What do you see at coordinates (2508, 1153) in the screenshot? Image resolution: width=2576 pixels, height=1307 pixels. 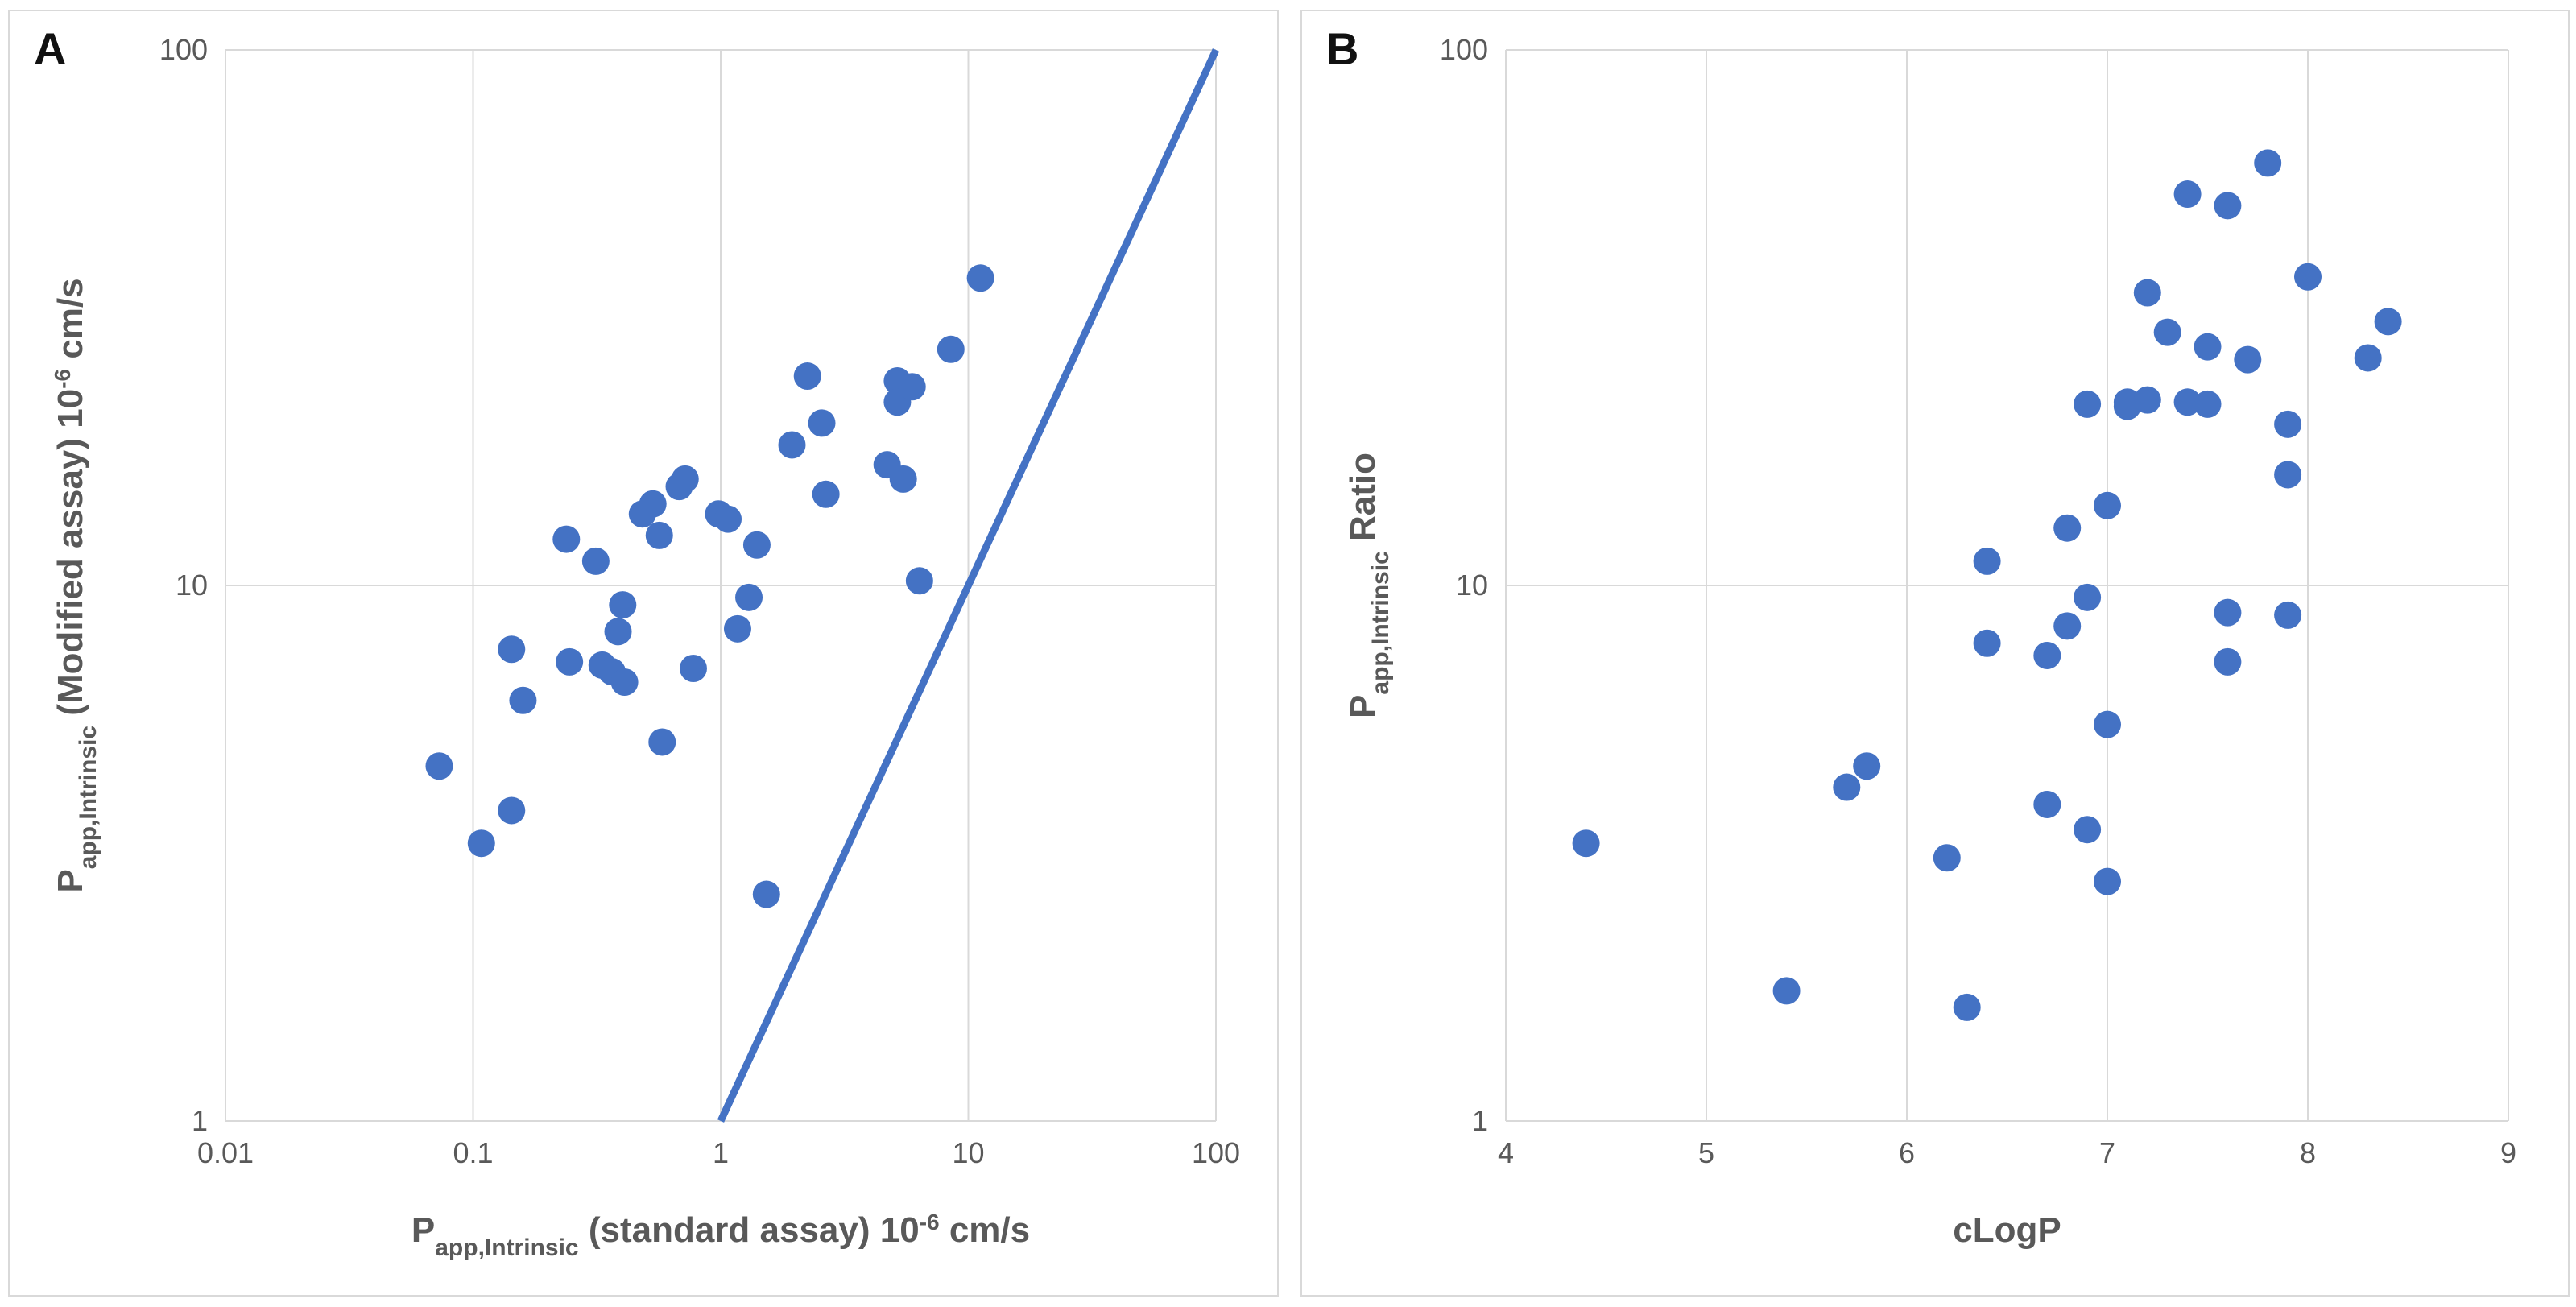 I see `x-tick-label: 9` at bounding box center [2508, 1153].